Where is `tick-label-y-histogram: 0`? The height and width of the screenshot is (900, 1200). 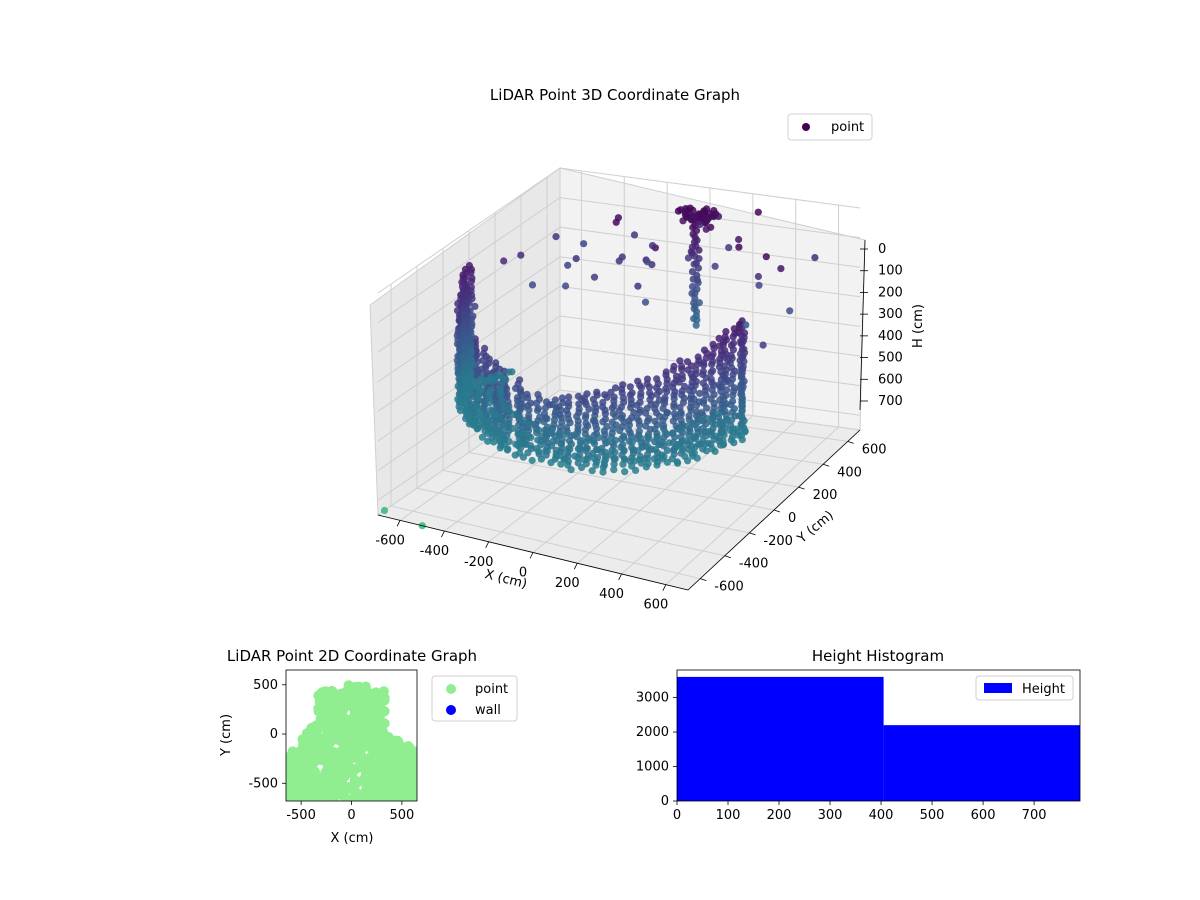
tick-label-y-histogram: 0 is located at coordinates (665, 801).